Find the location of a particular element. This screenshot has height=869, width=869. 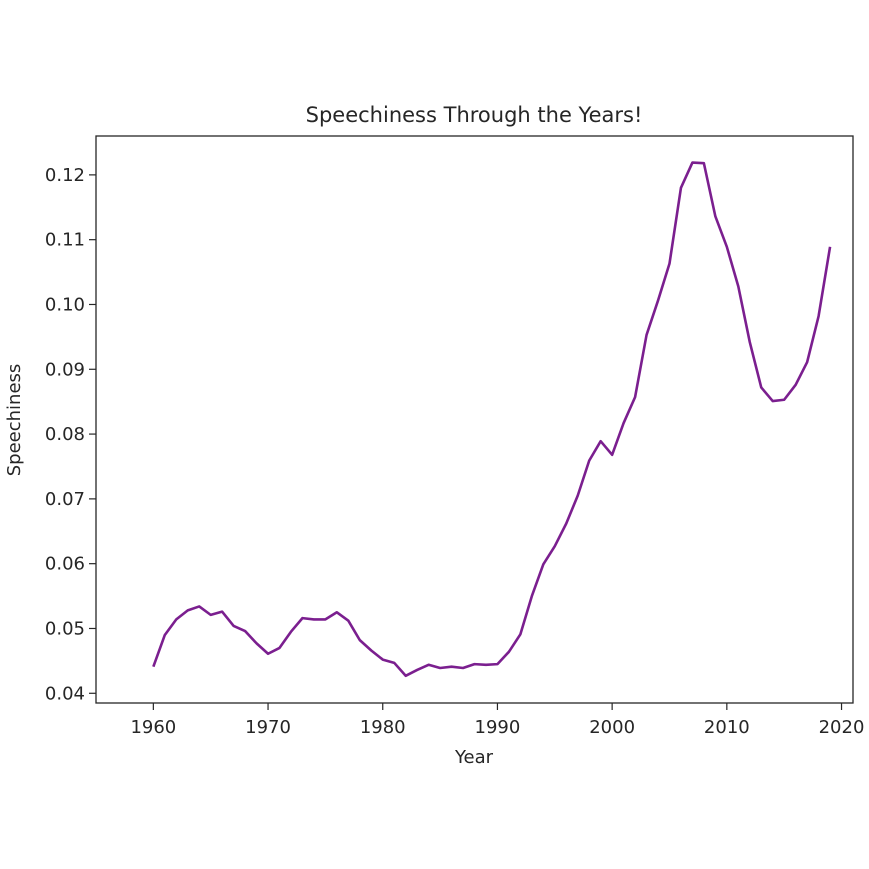

x-tick-label: 2000 is located at coordinates (612, 727).